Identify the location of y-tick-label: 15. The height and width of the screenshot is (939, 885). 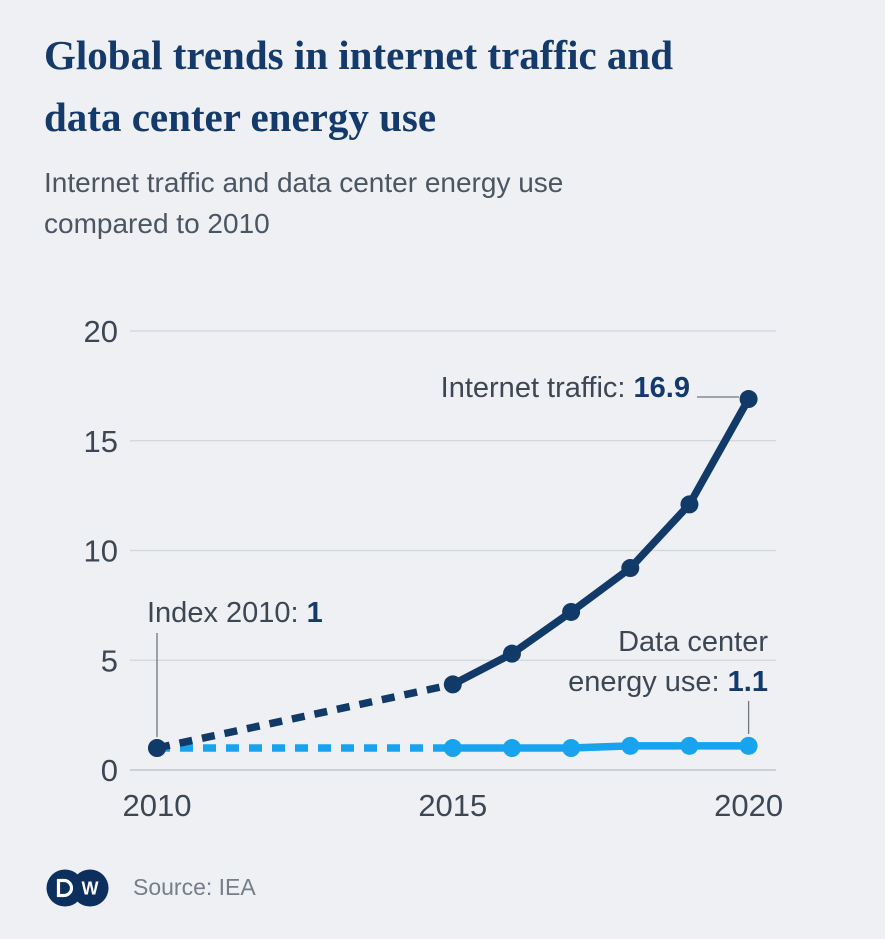
(101, 441).